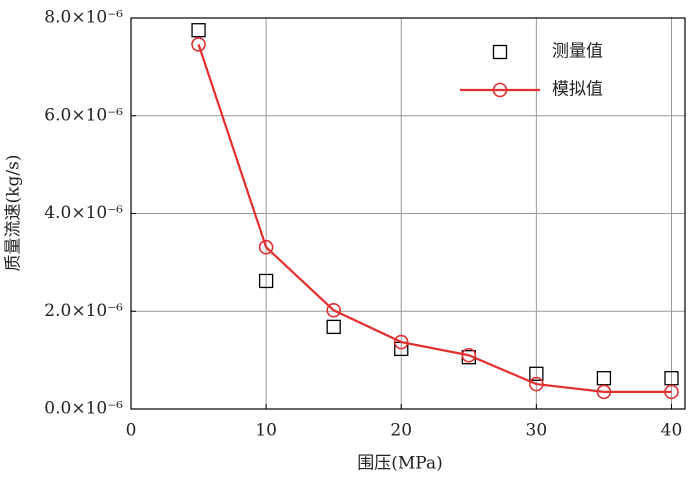  What do you see at coordinates (399, 464) in the screenshot?
I see `x-axis-label: 围压(MPa)` at bounding box center [399, 464].